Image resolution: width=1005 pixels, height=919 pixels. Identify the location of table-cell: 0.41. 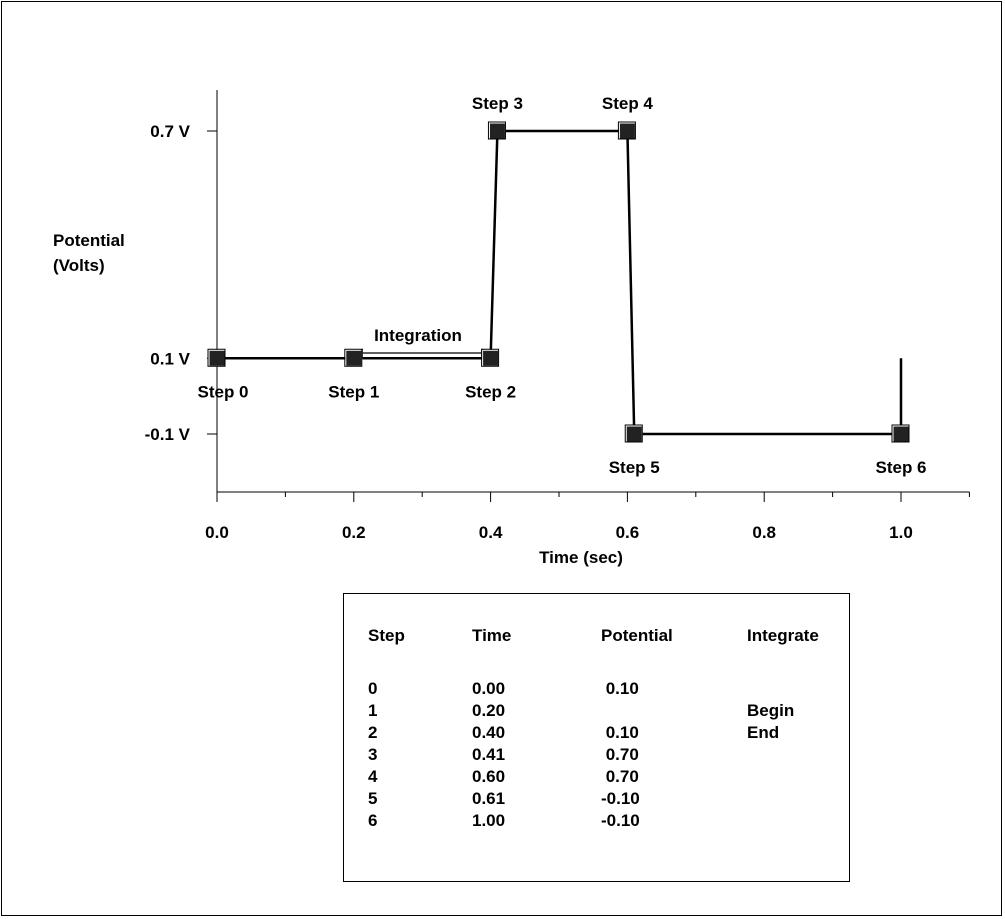
(489, 754).